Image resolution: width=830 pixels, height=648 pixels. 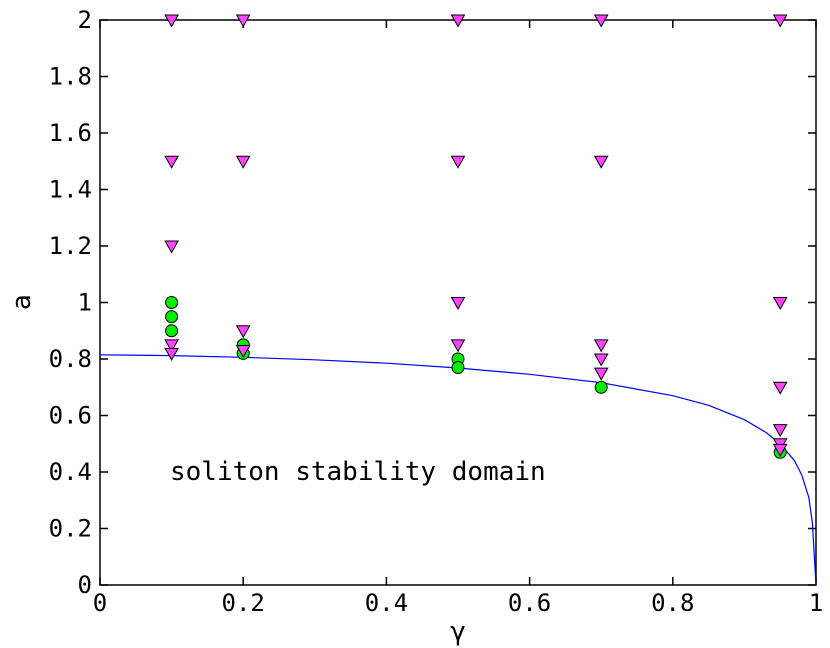 What do you see at coordinates (85, 303) in the screenshot?
I see `y-tick-label: 1` at bounding box center [85, 303].